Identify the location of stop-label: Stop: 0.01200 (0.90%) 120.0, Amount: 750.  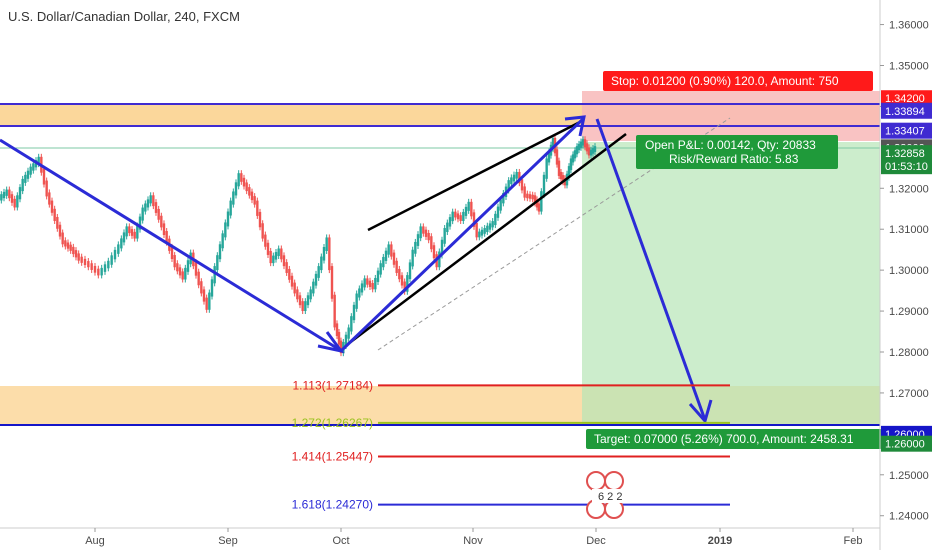
(725, 81).